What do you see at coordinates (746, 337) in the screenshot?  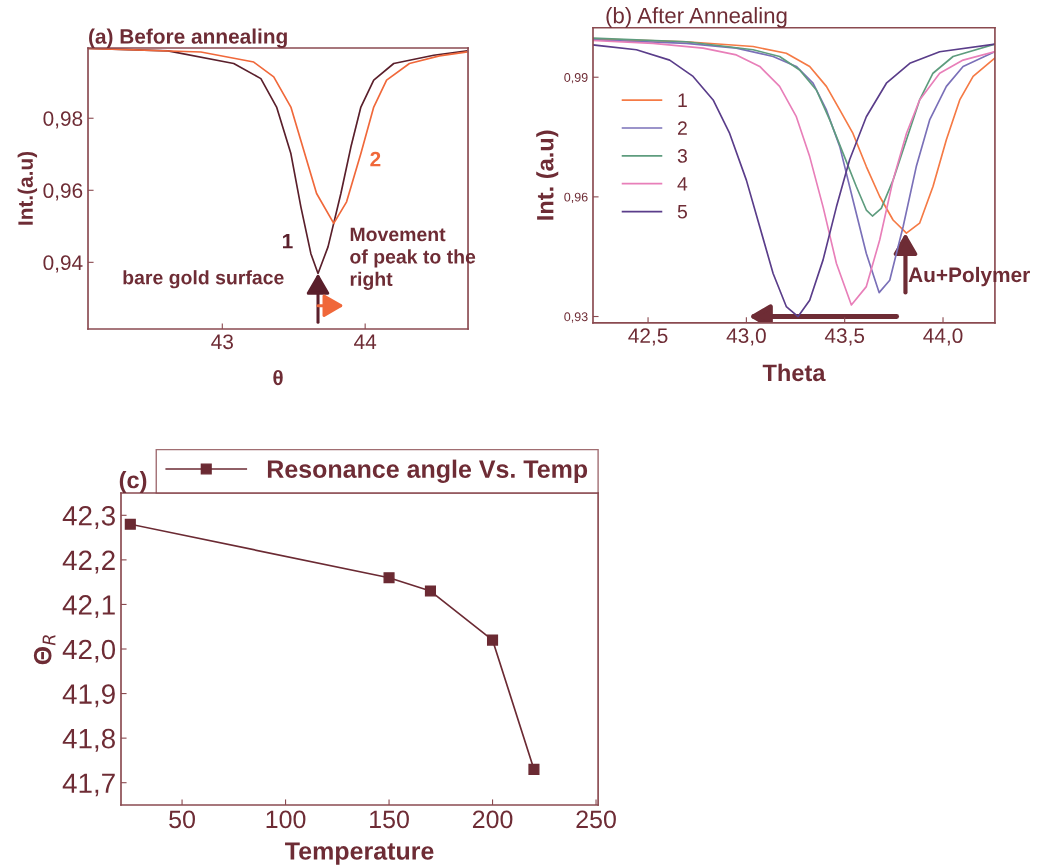 I see `x-tick-label: 43,0` at bounding box center [746, 337].